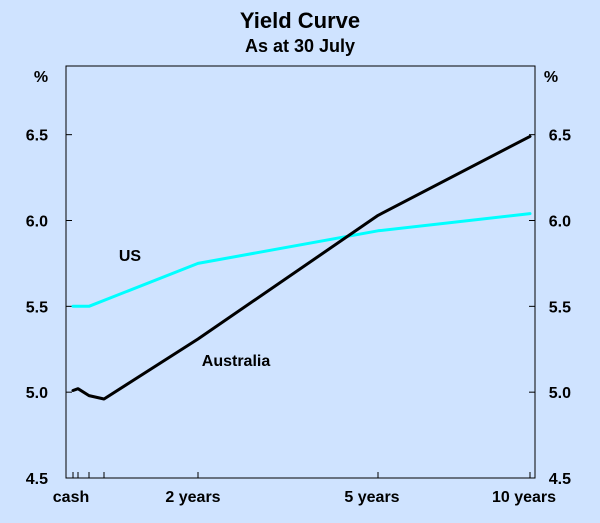 This screenshot has height=523, width=600. I want to click on y-tick-label-right: 6.0, so click(560, 222).